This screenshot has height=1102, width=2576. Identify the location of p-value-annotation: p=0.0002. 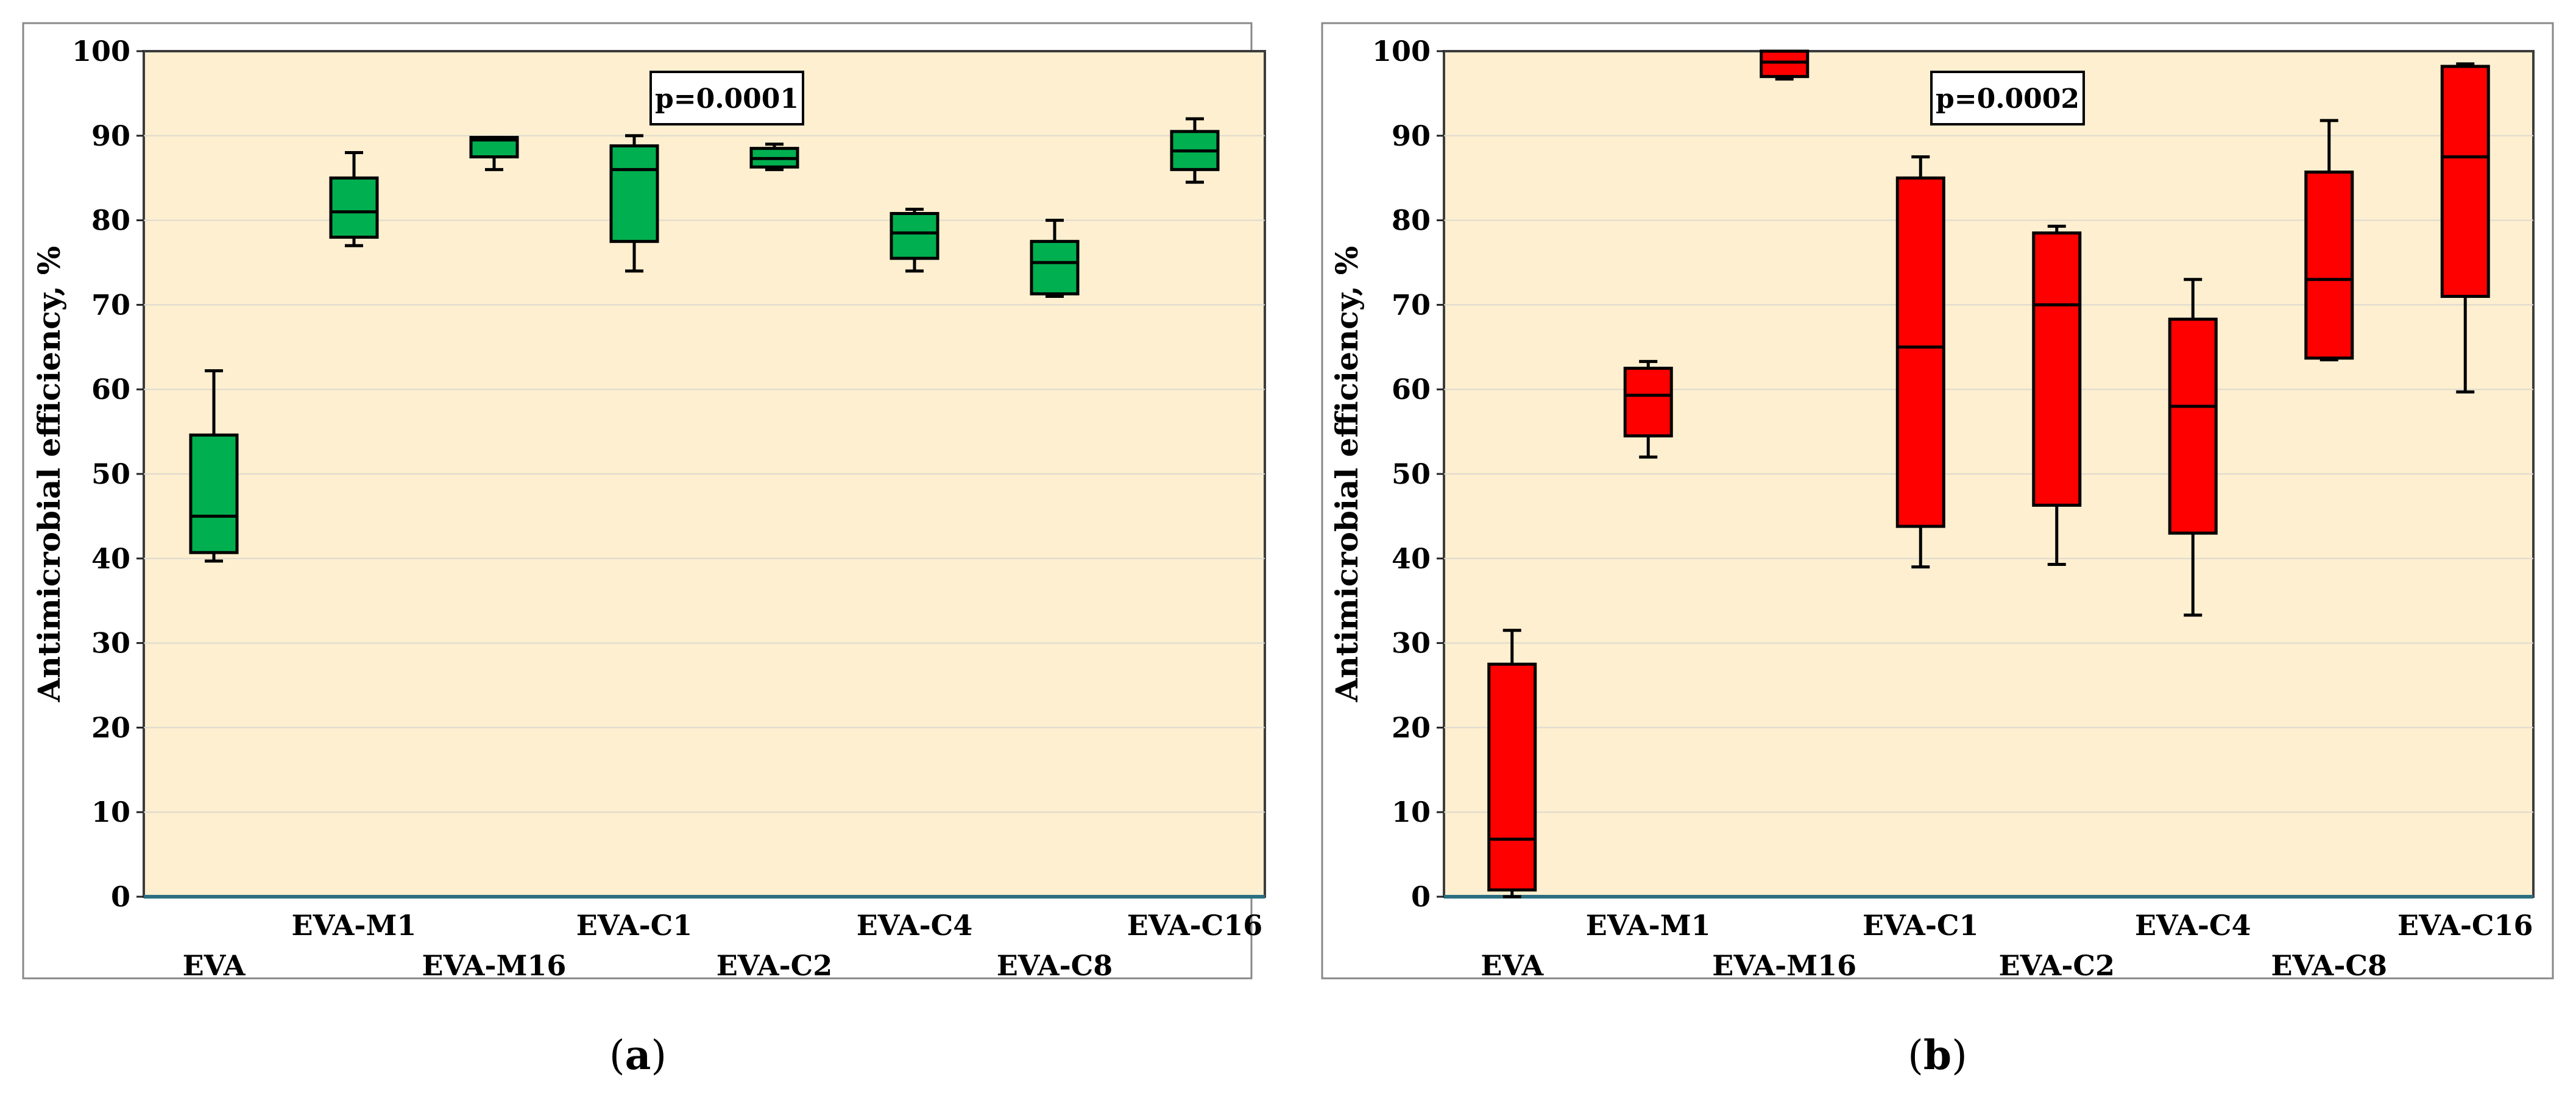
(2007, 99).